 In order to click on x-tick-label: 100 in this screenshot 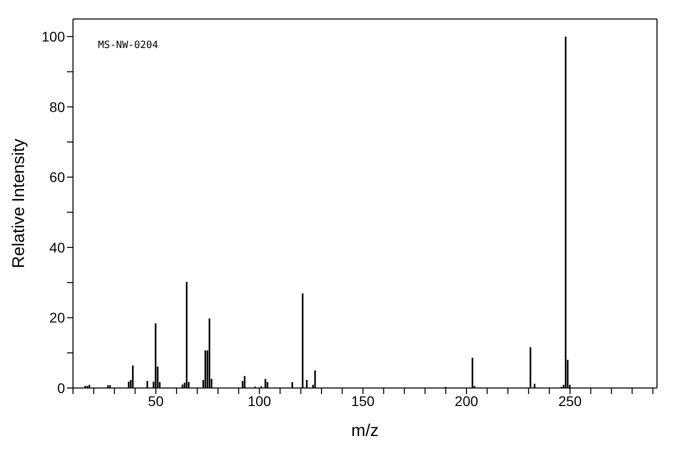, I will do `click(260, 400)`.